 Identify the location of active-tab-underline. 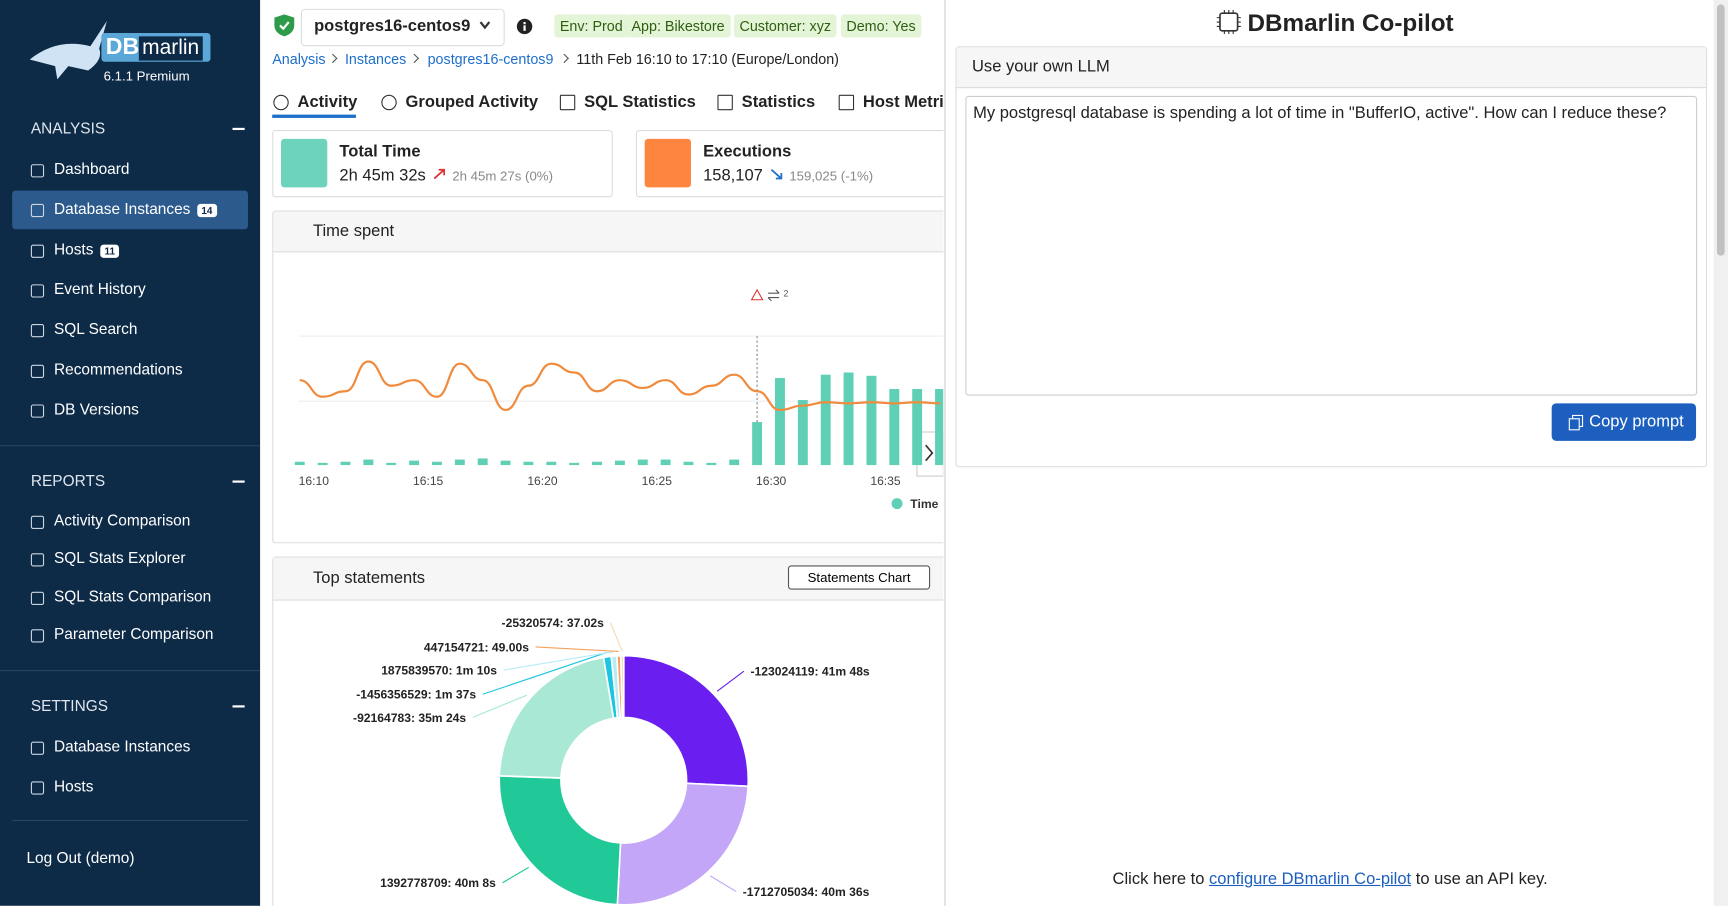
(314, 116).